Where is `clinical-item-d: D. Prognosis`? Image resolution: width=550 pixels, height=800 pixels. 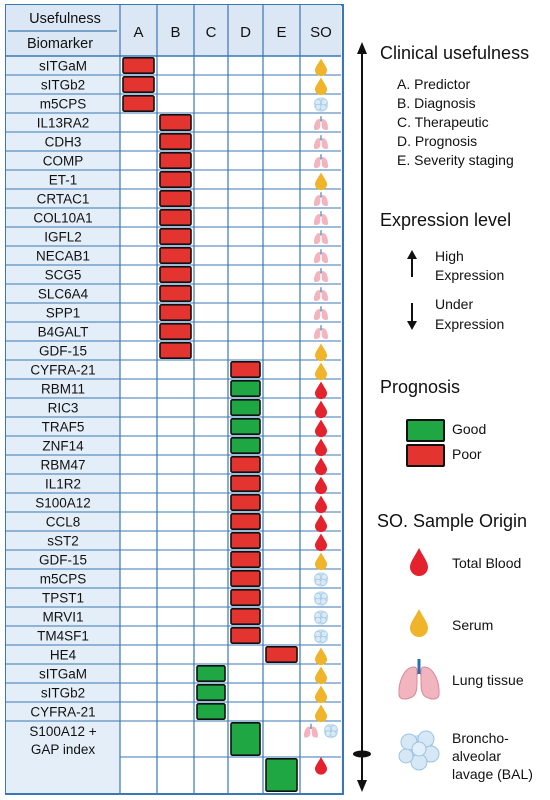
clinical-item-d: D. Prognosis is located at coordinates (437, 141).